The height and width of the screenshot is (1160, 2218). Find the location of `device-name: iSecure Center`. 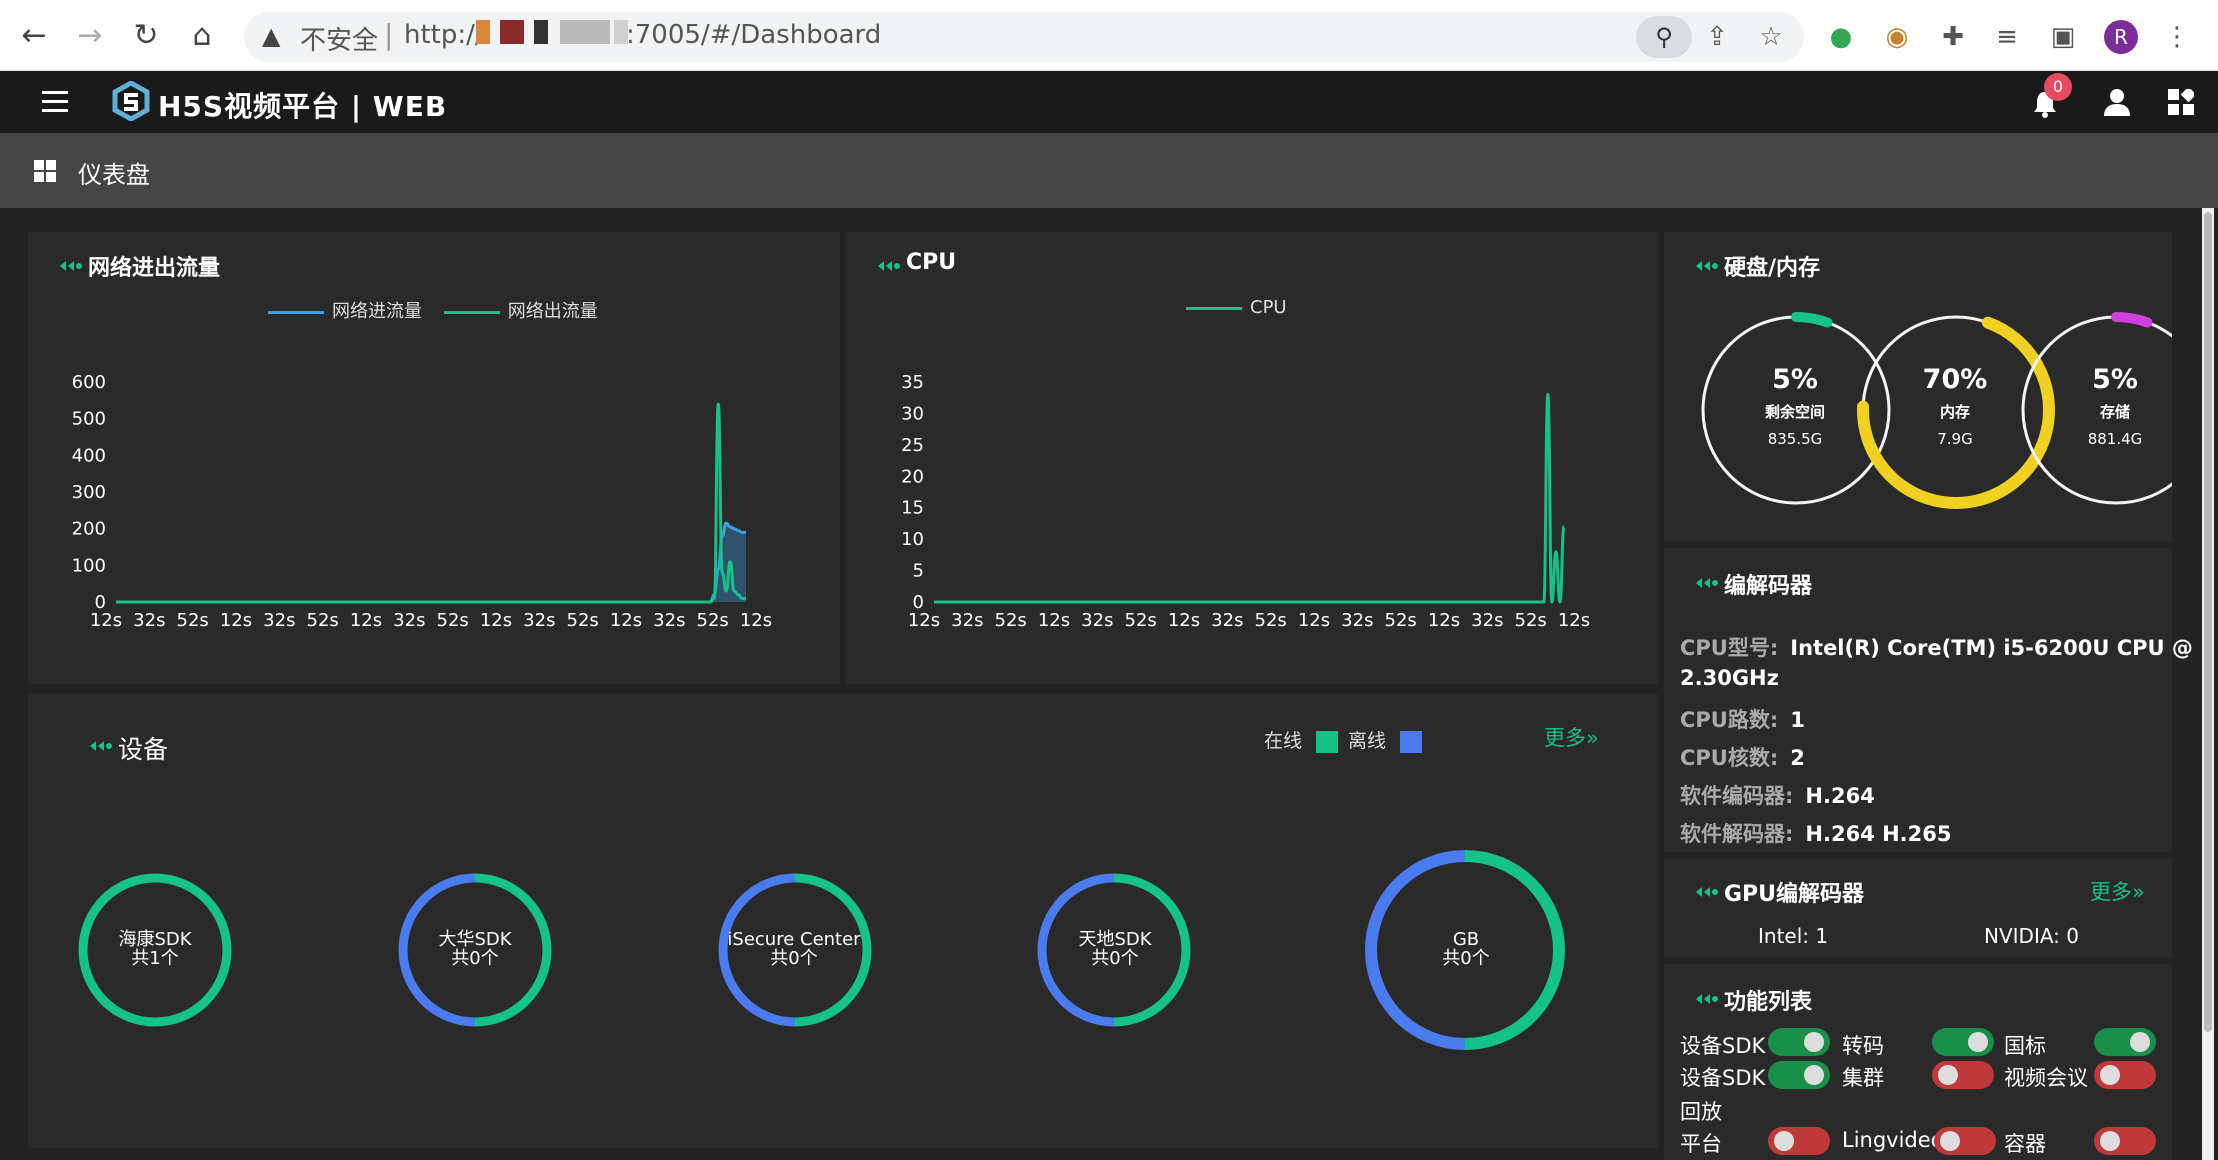

device-name: iSecure Center is located at coordinates (794, 939).